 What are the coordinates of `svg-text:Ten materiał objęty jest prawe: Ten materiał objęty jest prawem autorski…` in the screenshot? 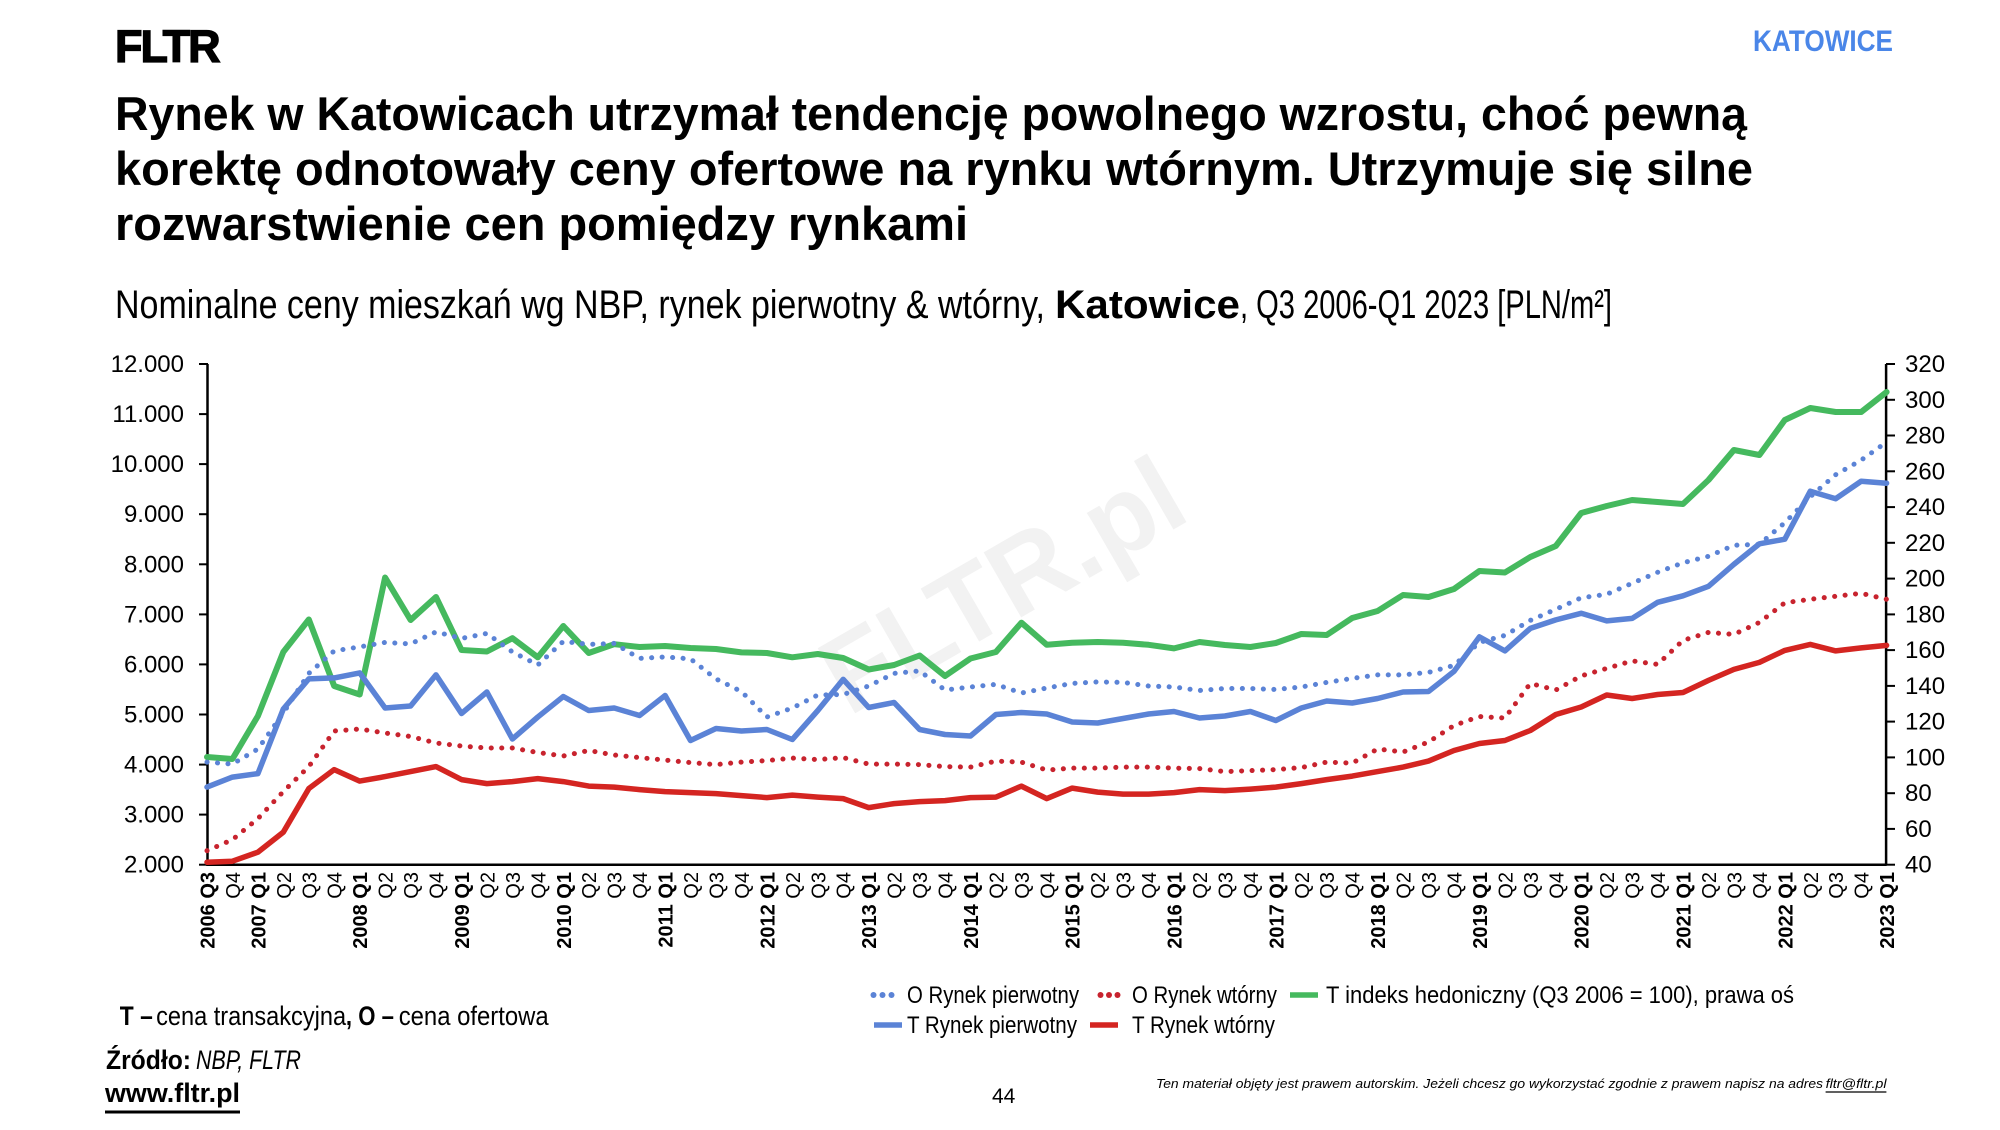 It's located at (1490, 1083).